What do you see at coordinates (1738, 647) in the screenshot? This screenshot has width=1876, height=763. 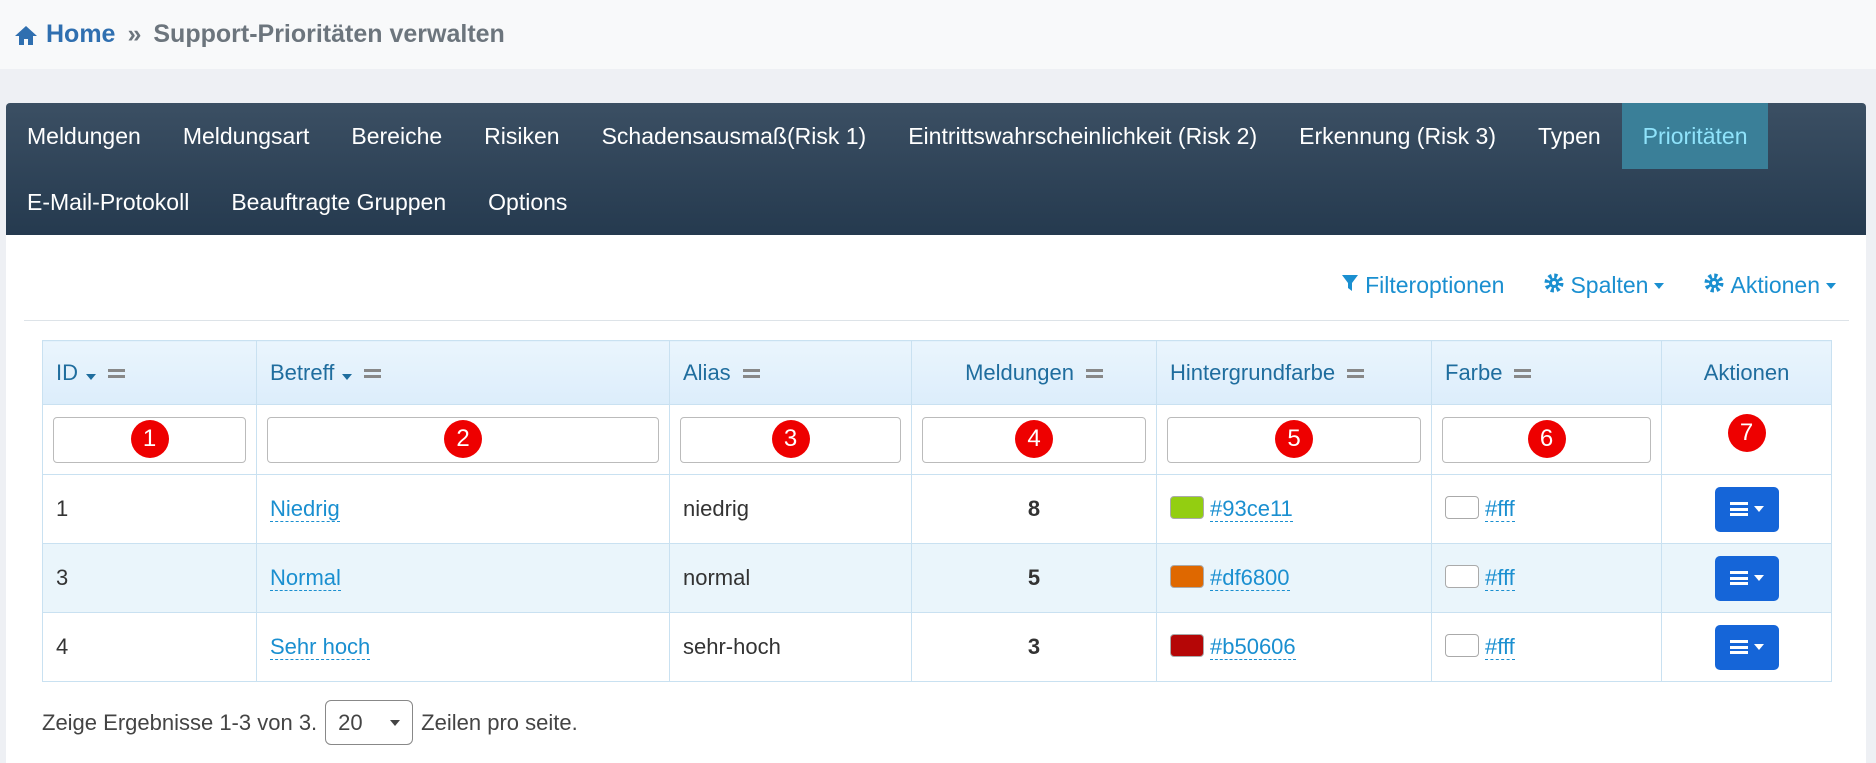 I see `menu-icon` at bounding box center [1738, 647].